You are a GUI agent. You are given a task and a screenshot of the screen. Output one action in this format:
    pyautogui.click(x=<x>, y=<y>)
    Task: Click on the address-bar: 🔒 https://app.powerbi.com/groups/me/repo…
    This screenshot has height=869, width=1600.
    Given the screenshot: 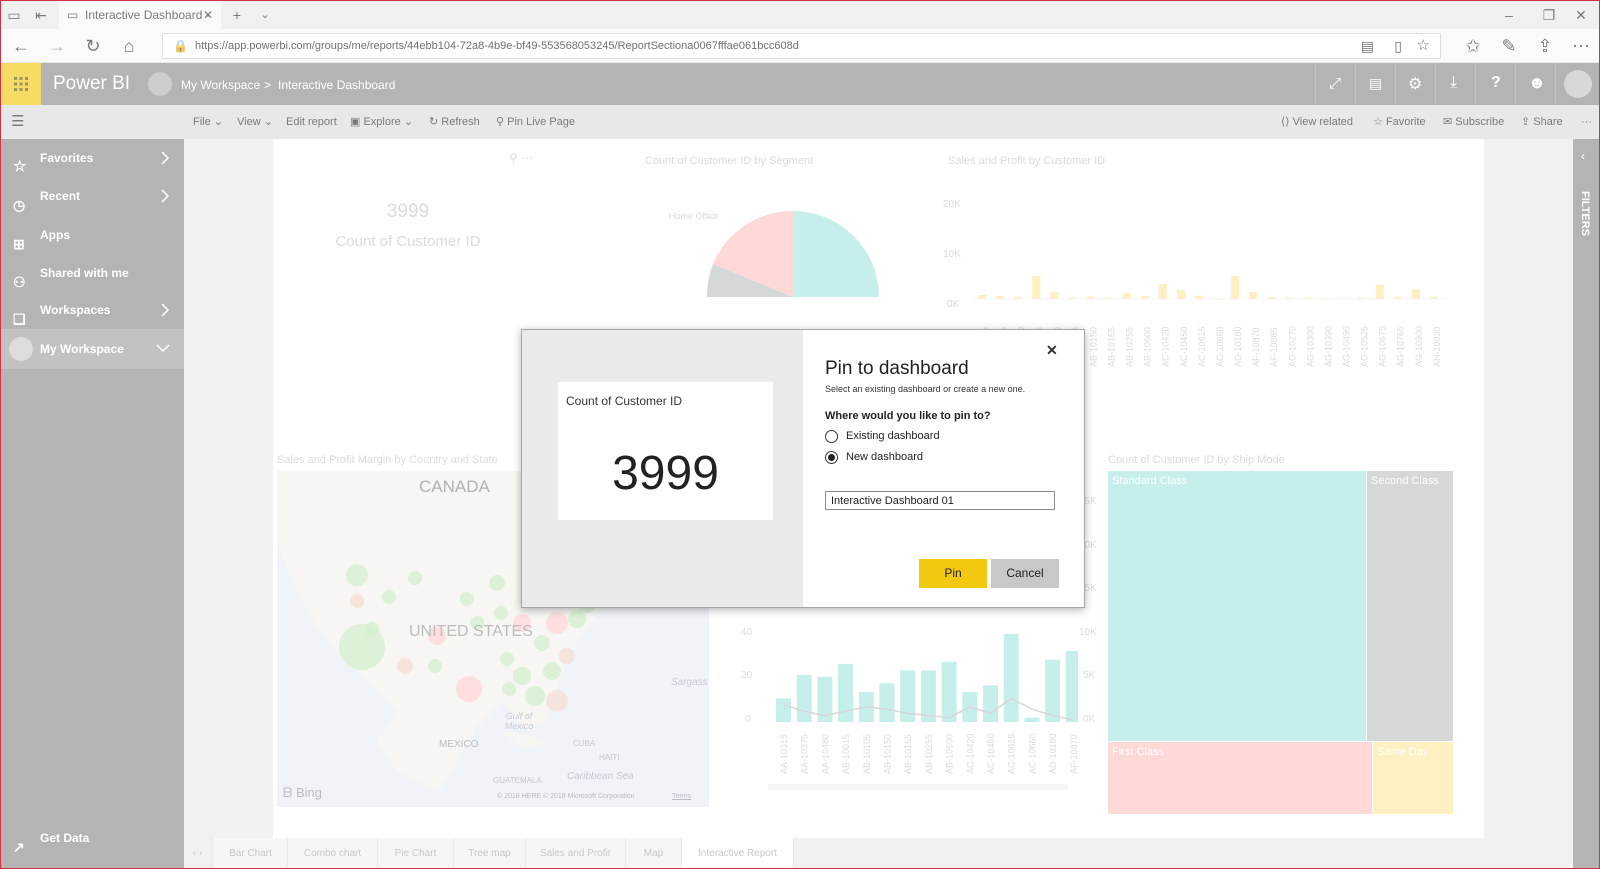 What is the action you would take?
    pyautogui.click(x=801, y=46)
    